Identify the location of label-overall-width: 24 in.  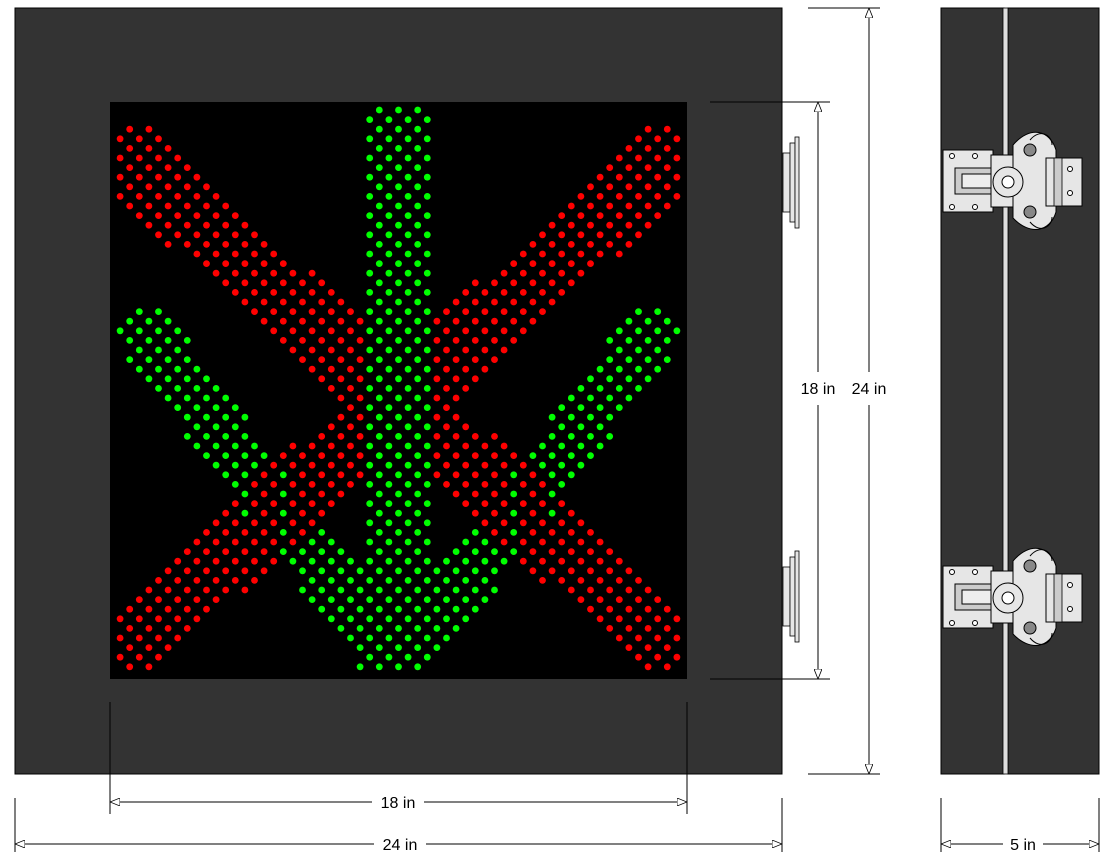
(400, 845).